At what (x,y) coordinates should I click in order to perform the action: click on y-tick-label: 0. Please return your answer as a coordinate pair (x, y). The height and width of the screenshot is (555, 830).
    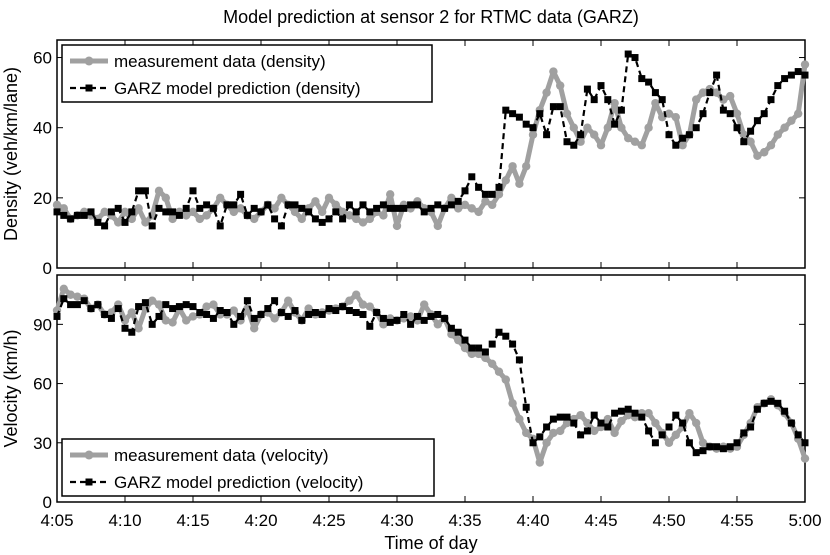
    Looking at the image, I should click on (47, 268).